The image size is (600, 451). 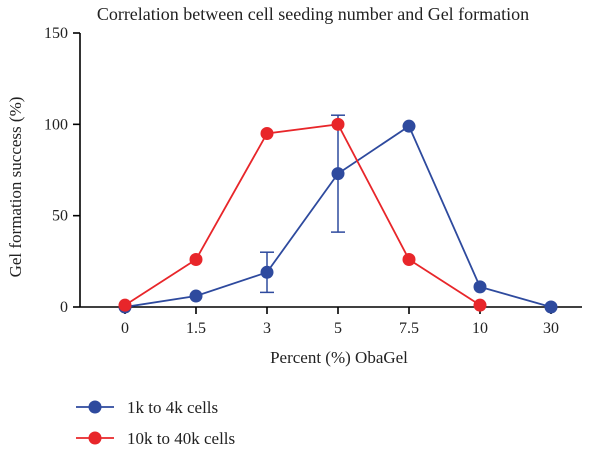 I want to click on y-tick-label: 150, so click(x=56, y=33).